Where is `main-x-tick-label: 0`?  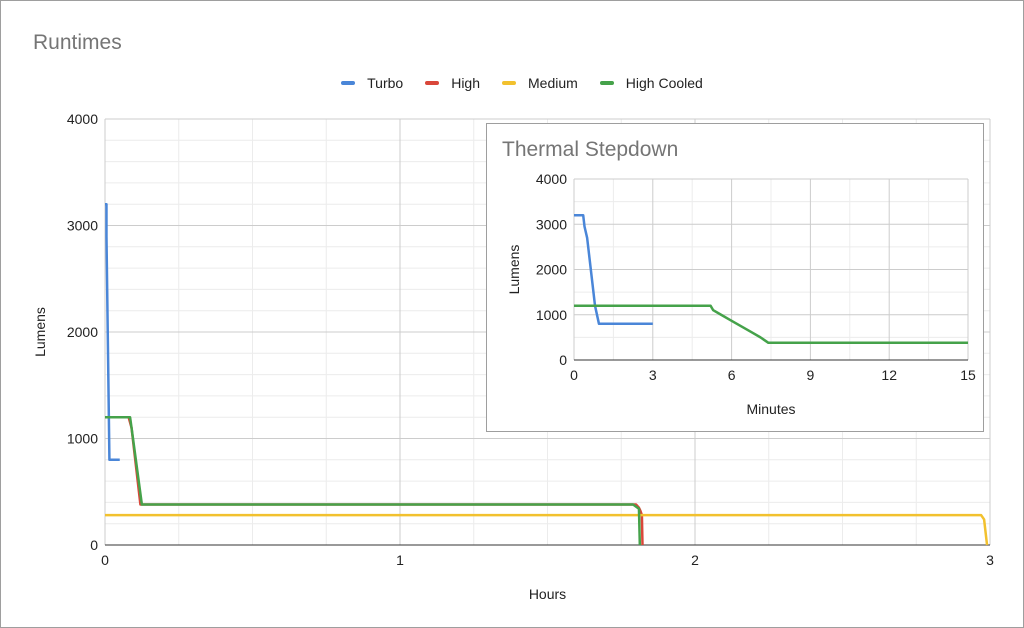
main-x-tick-label: 0 is located at coordinates (105, 560).